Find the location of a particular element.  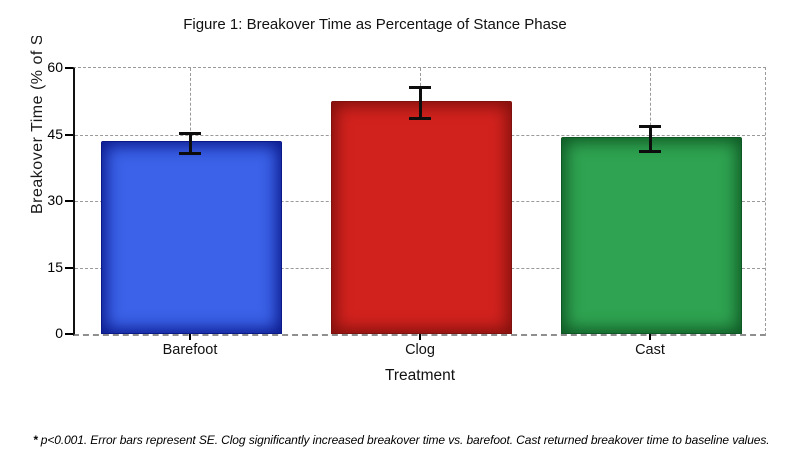

y-axis-tick-label: 45 is located at coordinates (55, 133).